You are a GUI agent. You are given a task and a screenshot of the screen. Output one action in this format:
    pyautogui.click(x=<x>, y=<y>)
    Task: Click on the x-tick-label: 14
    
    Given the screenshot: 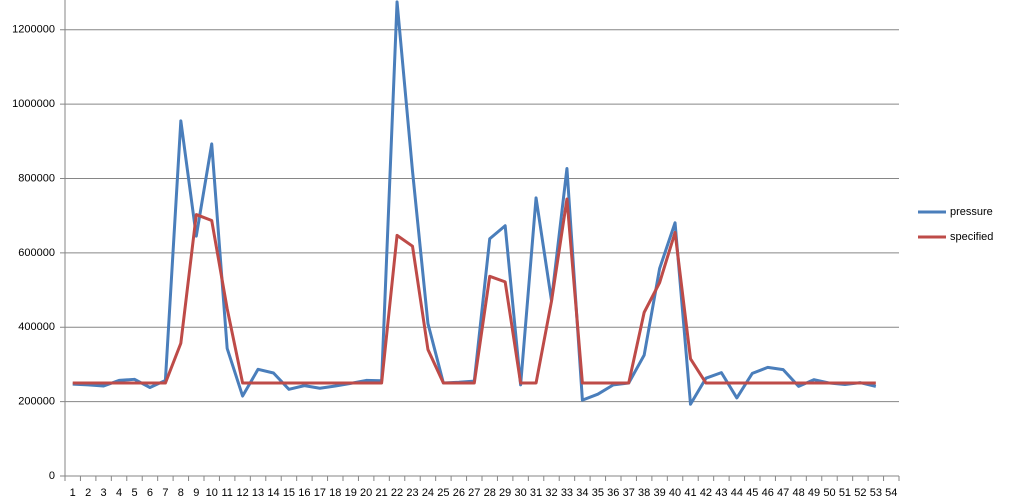 What is the action you would take?
    pyautogui.click(x=273, y=493)
    